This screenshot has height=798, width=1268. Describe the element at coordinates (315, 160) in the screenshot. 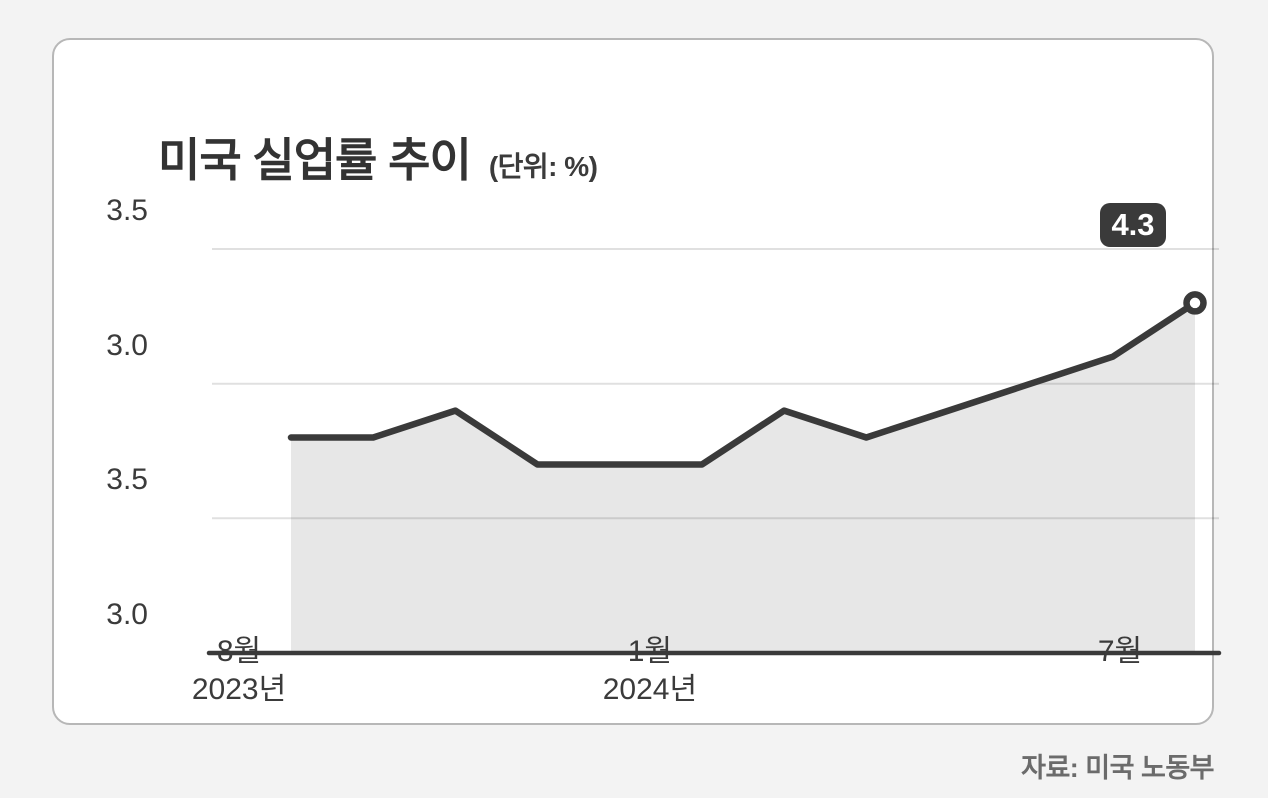

I see `chart-title: 미국 실업률 추이` at that location.